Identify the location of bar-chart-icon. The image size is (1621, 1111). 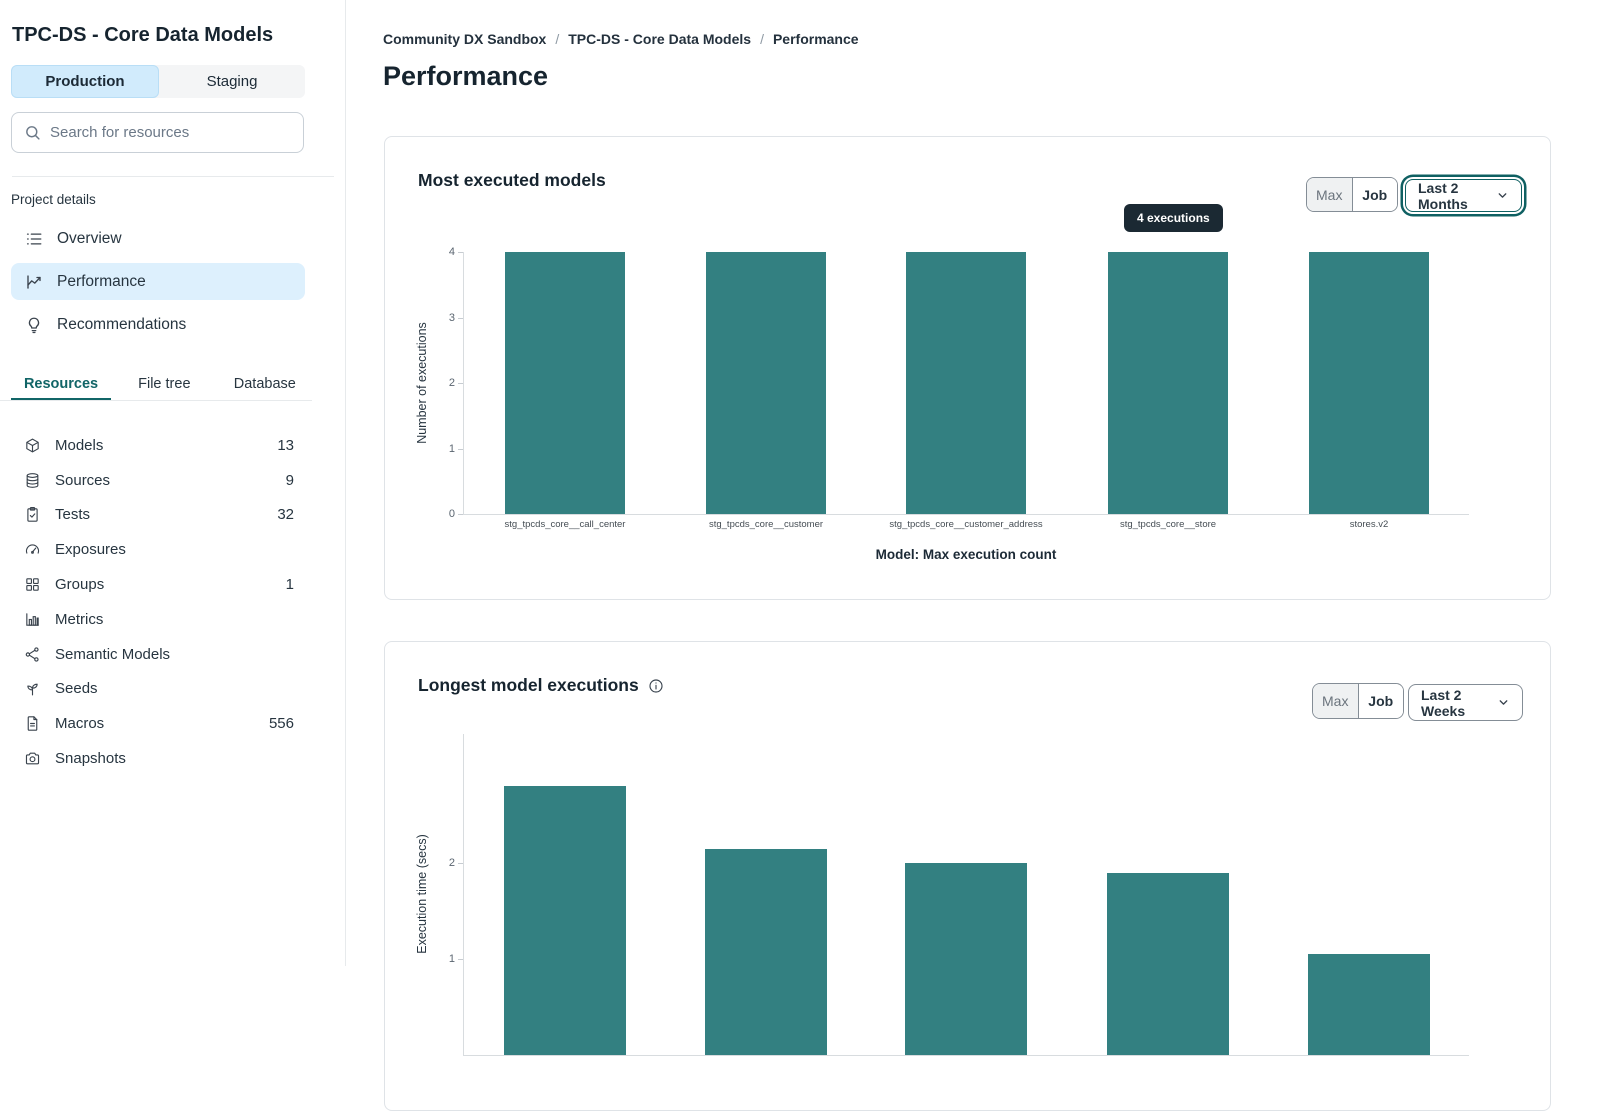
(32, 619).